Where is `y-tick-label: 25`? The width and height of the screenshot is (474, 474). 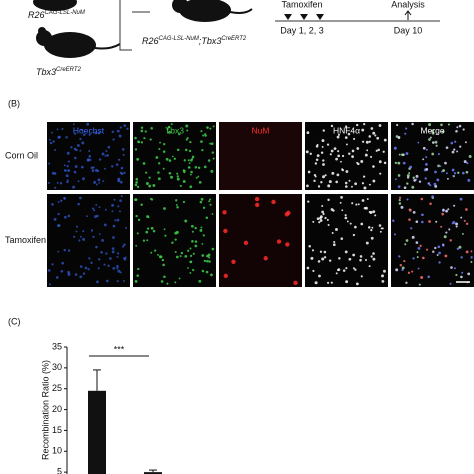 y-tick-label: 25 is located at coordinates (57, 388).